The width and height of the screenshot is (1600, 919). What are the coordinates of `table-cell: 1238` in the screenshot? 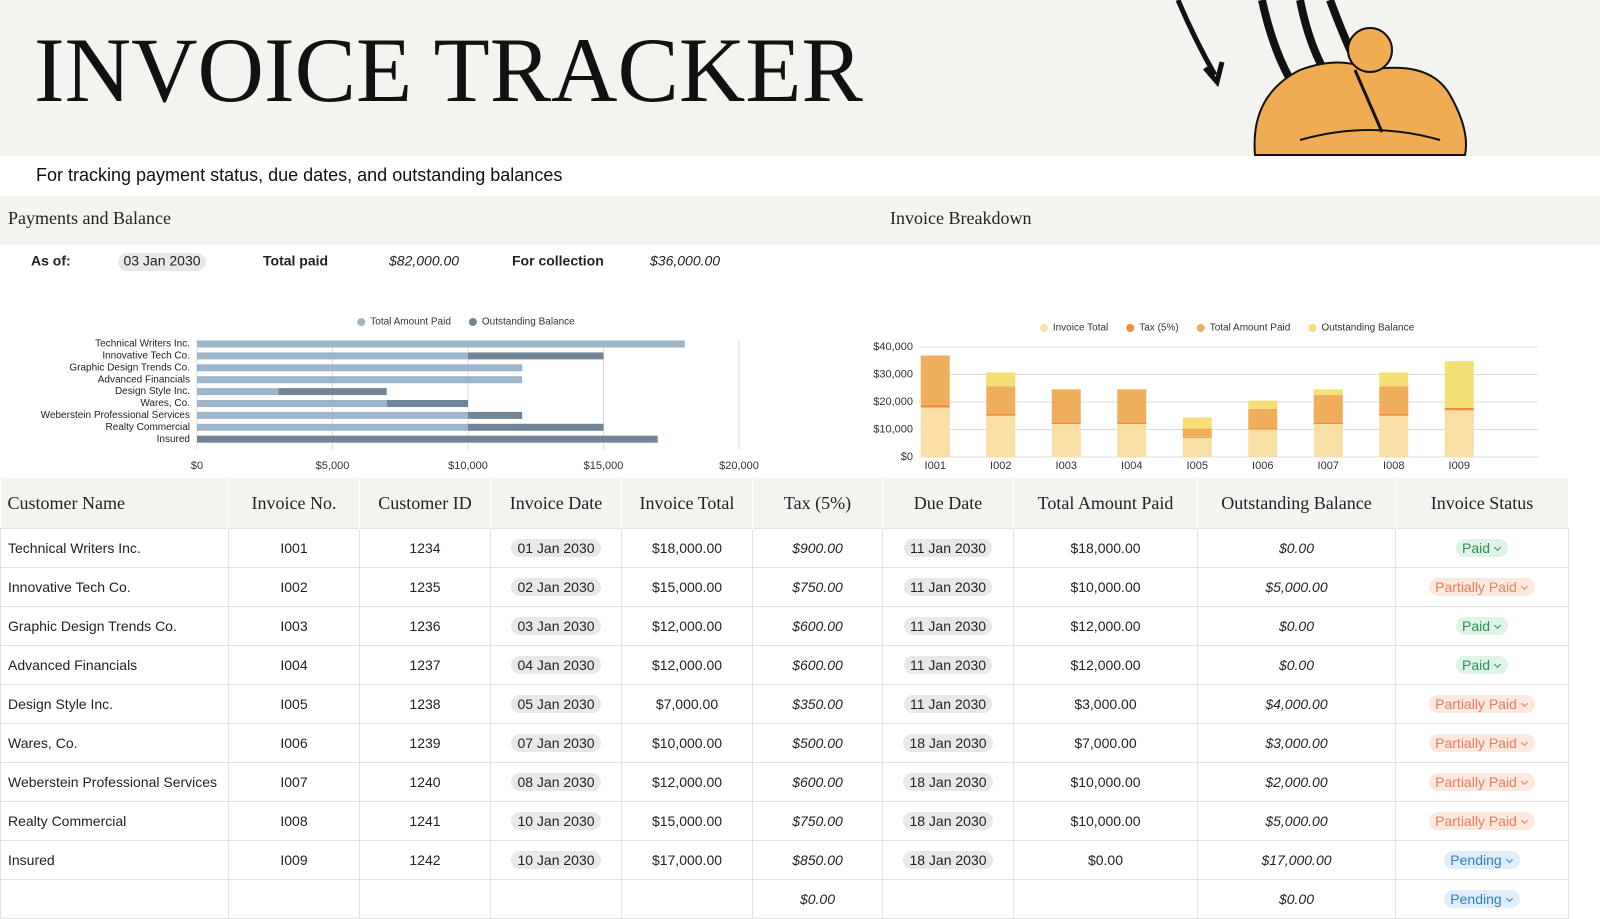 It's located at (425, 704).